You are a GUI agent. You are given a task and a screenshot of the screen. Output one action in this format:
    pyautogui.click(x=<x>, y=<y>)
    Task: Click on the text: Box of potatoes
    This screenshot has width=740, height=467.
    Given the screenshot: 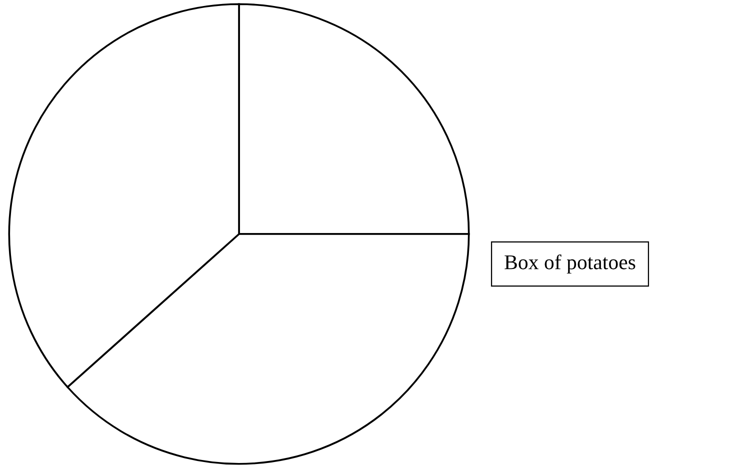 What is the action you would take?
    pyautogui.click(x=570, y=264)
    